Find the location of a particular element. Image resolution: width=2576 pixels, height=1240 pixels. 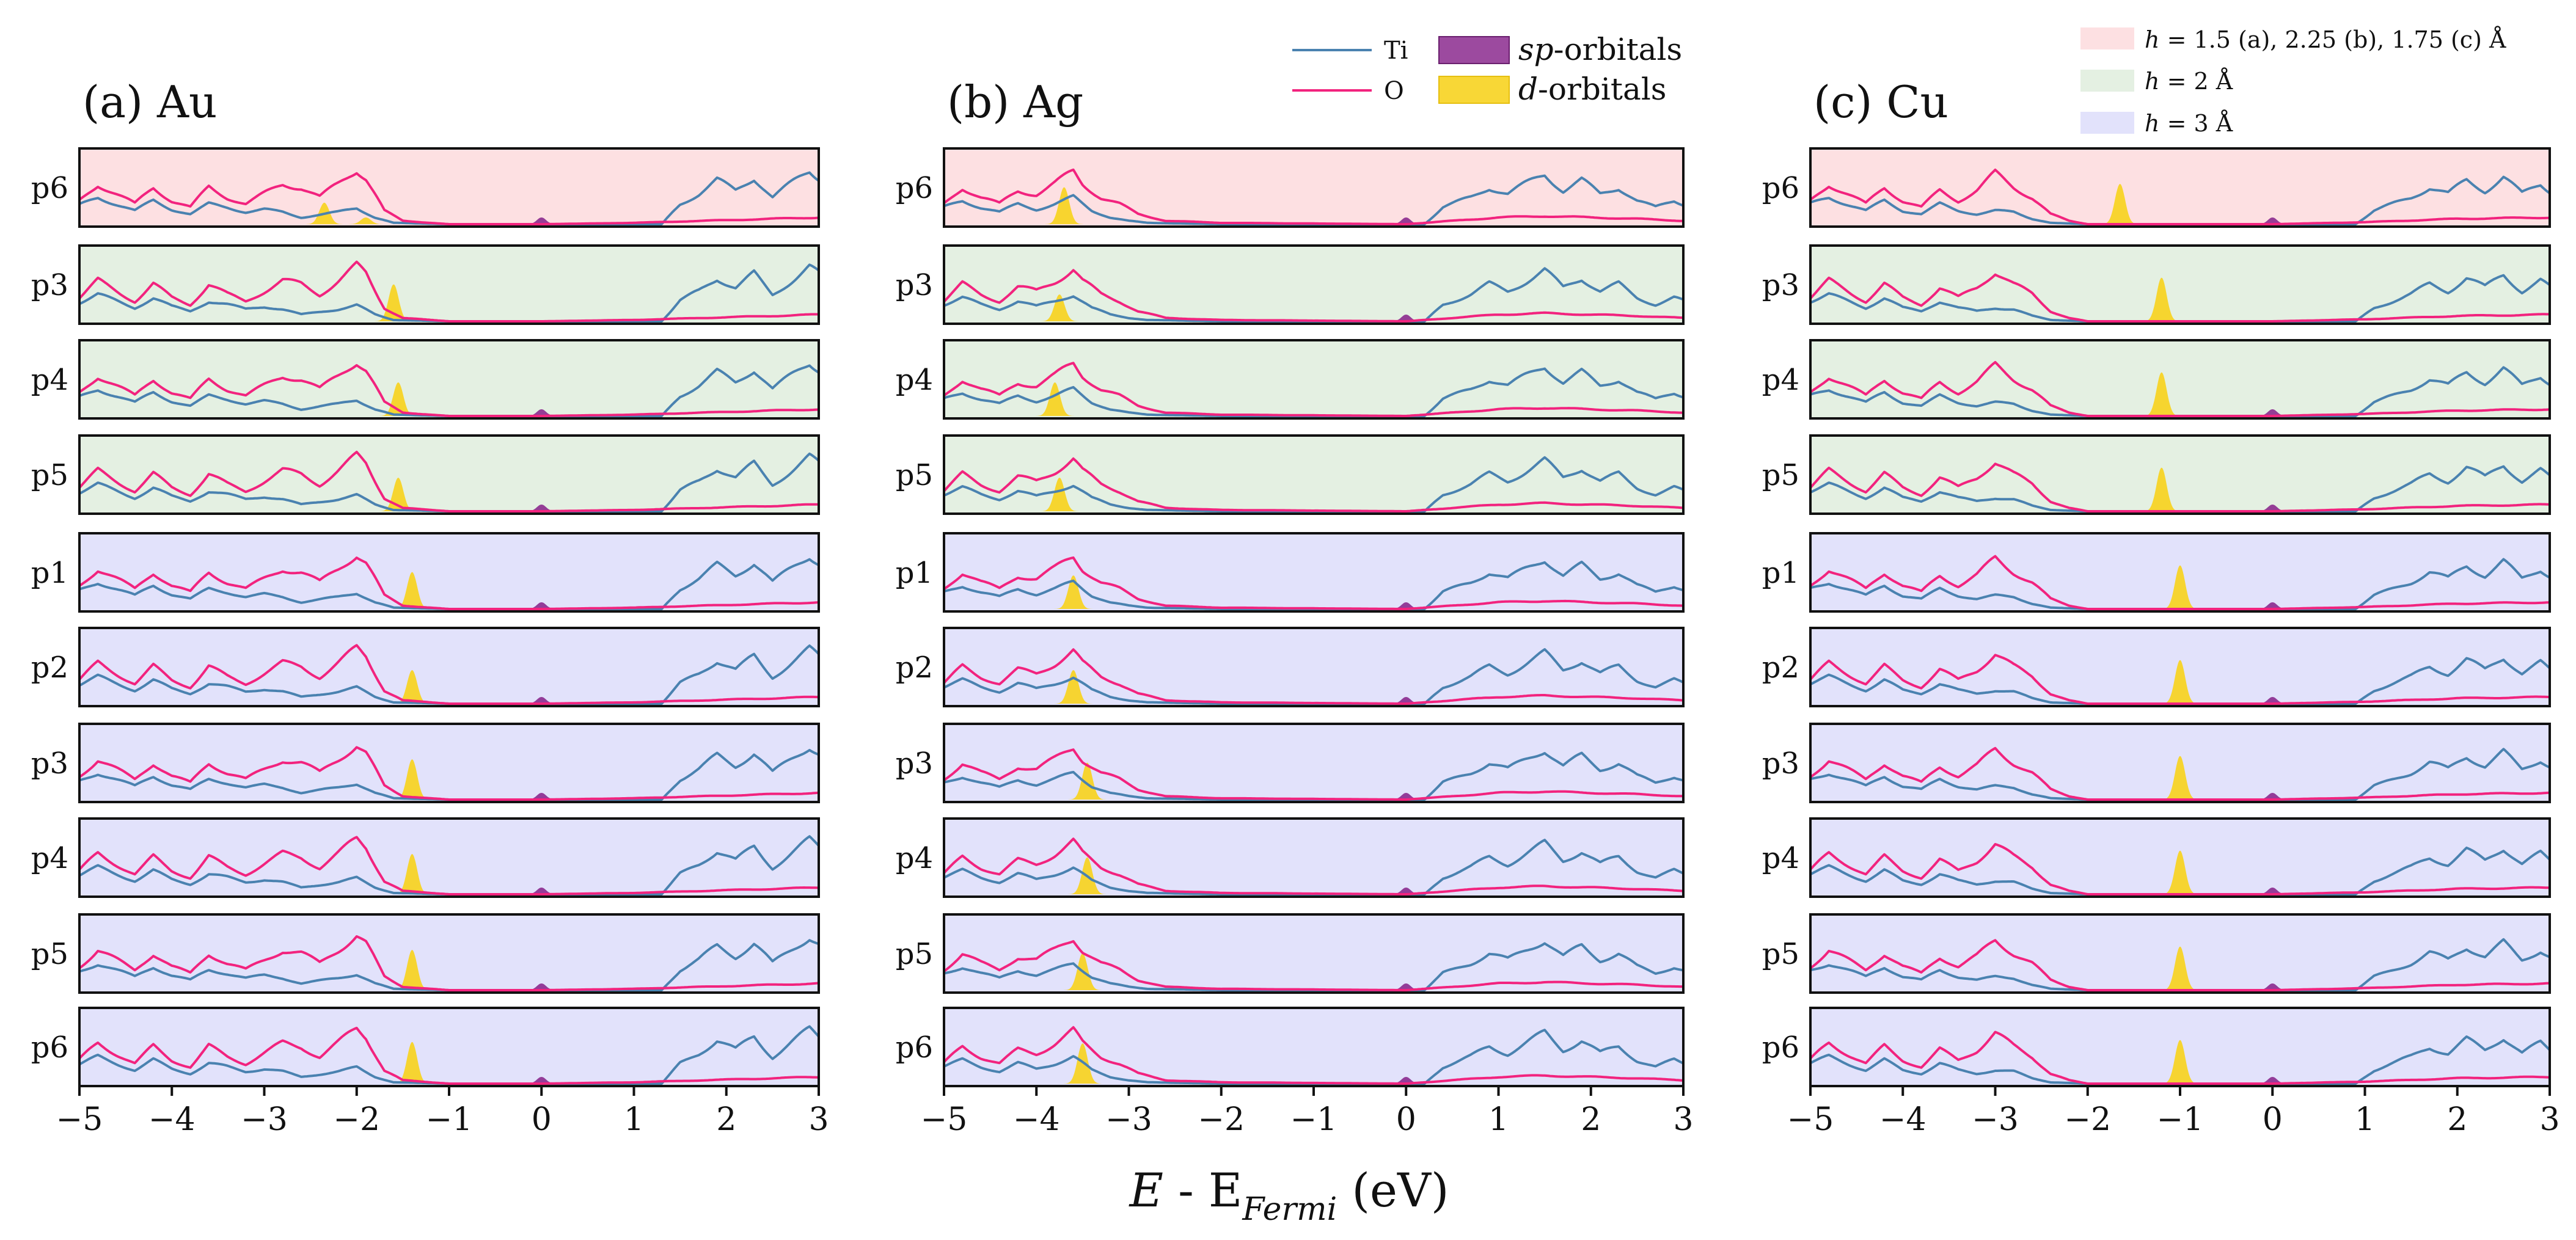

x-tick-label: 2 is located at coordinates (2457, 1120).